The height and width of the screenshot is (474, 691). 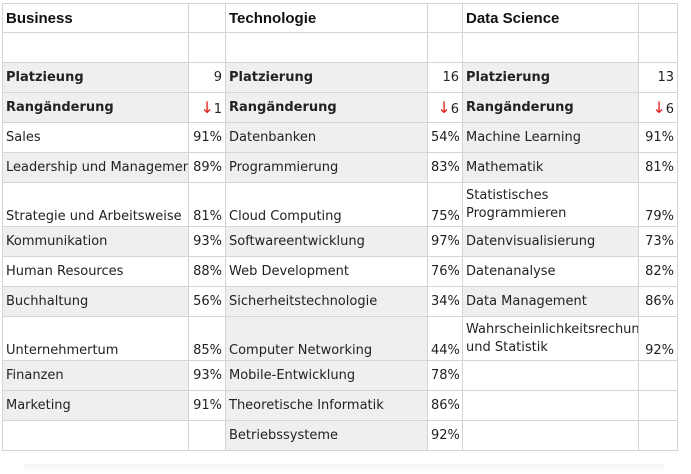 I want to click on skill-percent: 83%, so click(x=445, y=167).